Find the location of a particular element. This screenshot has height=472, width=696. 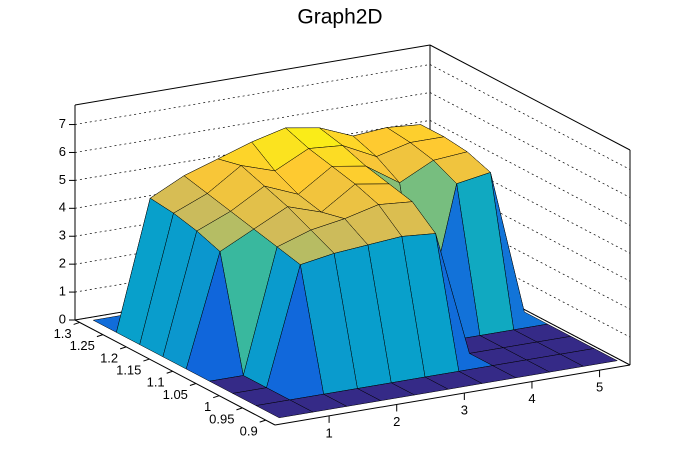

z-tick-label: 6 is located at coordinates (62, 151).